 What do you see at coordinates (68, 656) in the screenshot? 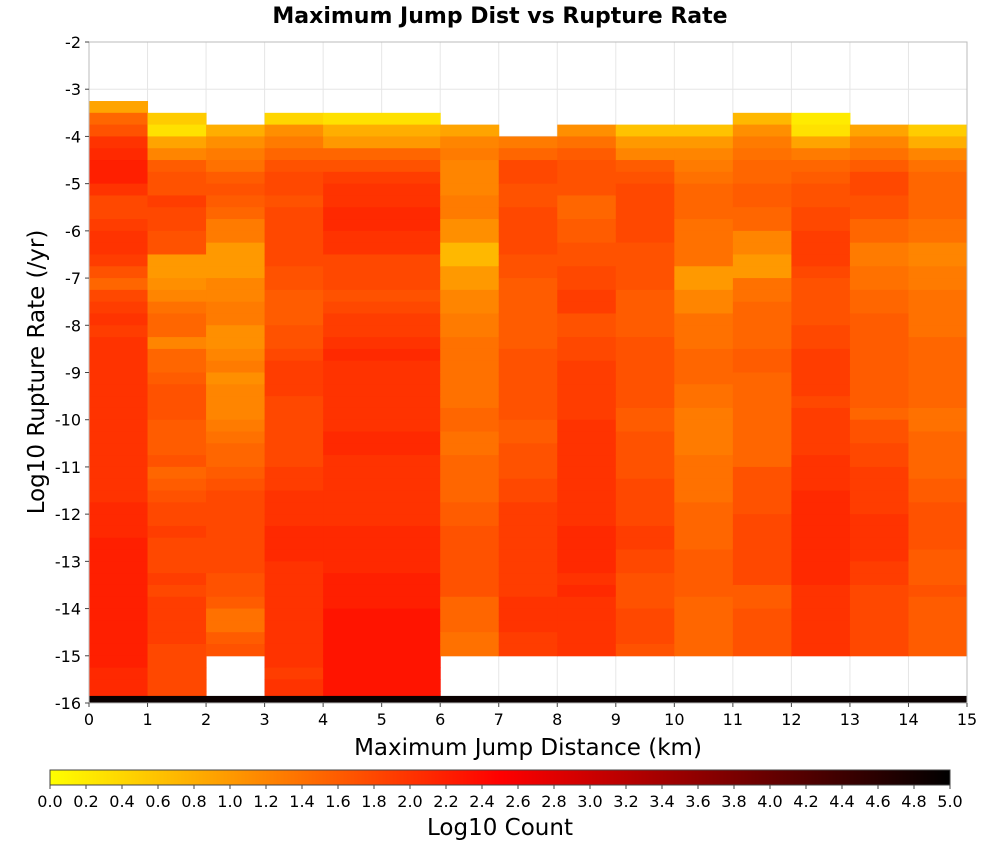
I see `y-tick-label: -15` at bounding box center [68, 656].